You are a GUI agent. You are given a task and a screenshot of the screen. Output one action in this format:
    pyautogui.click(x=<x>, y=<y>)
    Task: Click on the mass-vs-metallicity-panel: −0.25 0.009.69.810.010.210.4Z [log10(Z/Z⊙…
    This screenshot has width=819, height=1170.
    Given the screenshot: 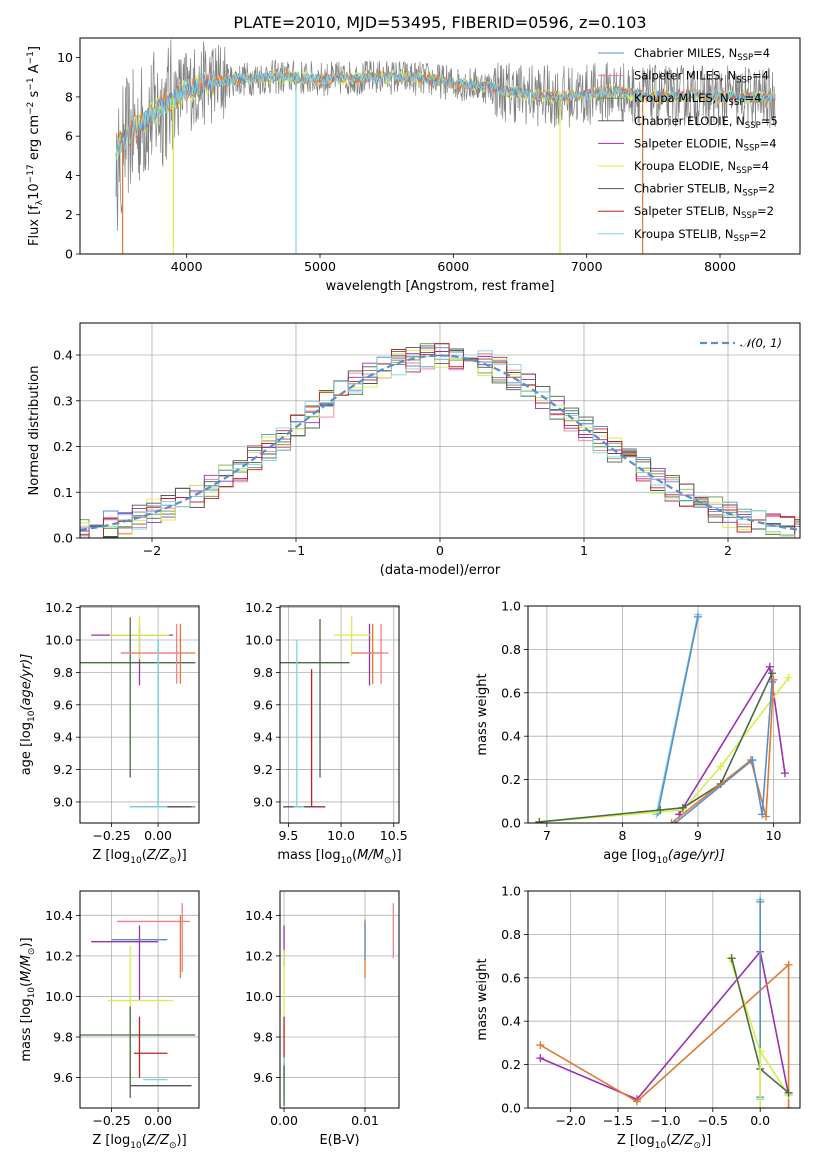 What is the action you would take?
    pyautogui.click(x=109, y=1020)
    